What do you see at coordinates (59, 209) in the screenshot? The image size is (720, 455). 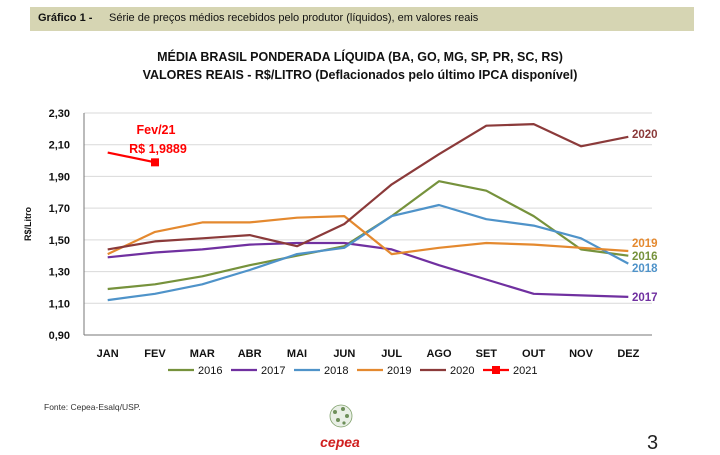 I see `y-tick-label: 1,70` at bounding box center [59, 209].